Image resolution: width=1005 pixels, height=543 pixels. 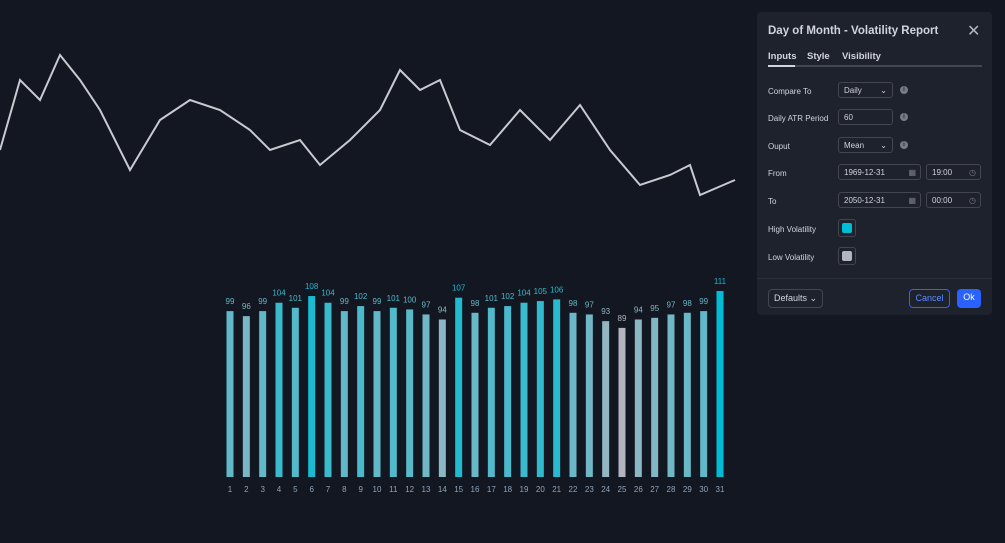 What do you see at coordinates (791, 257) in the screenshot?
I see `label: Low Volatility` at bounding box center [791, 257].